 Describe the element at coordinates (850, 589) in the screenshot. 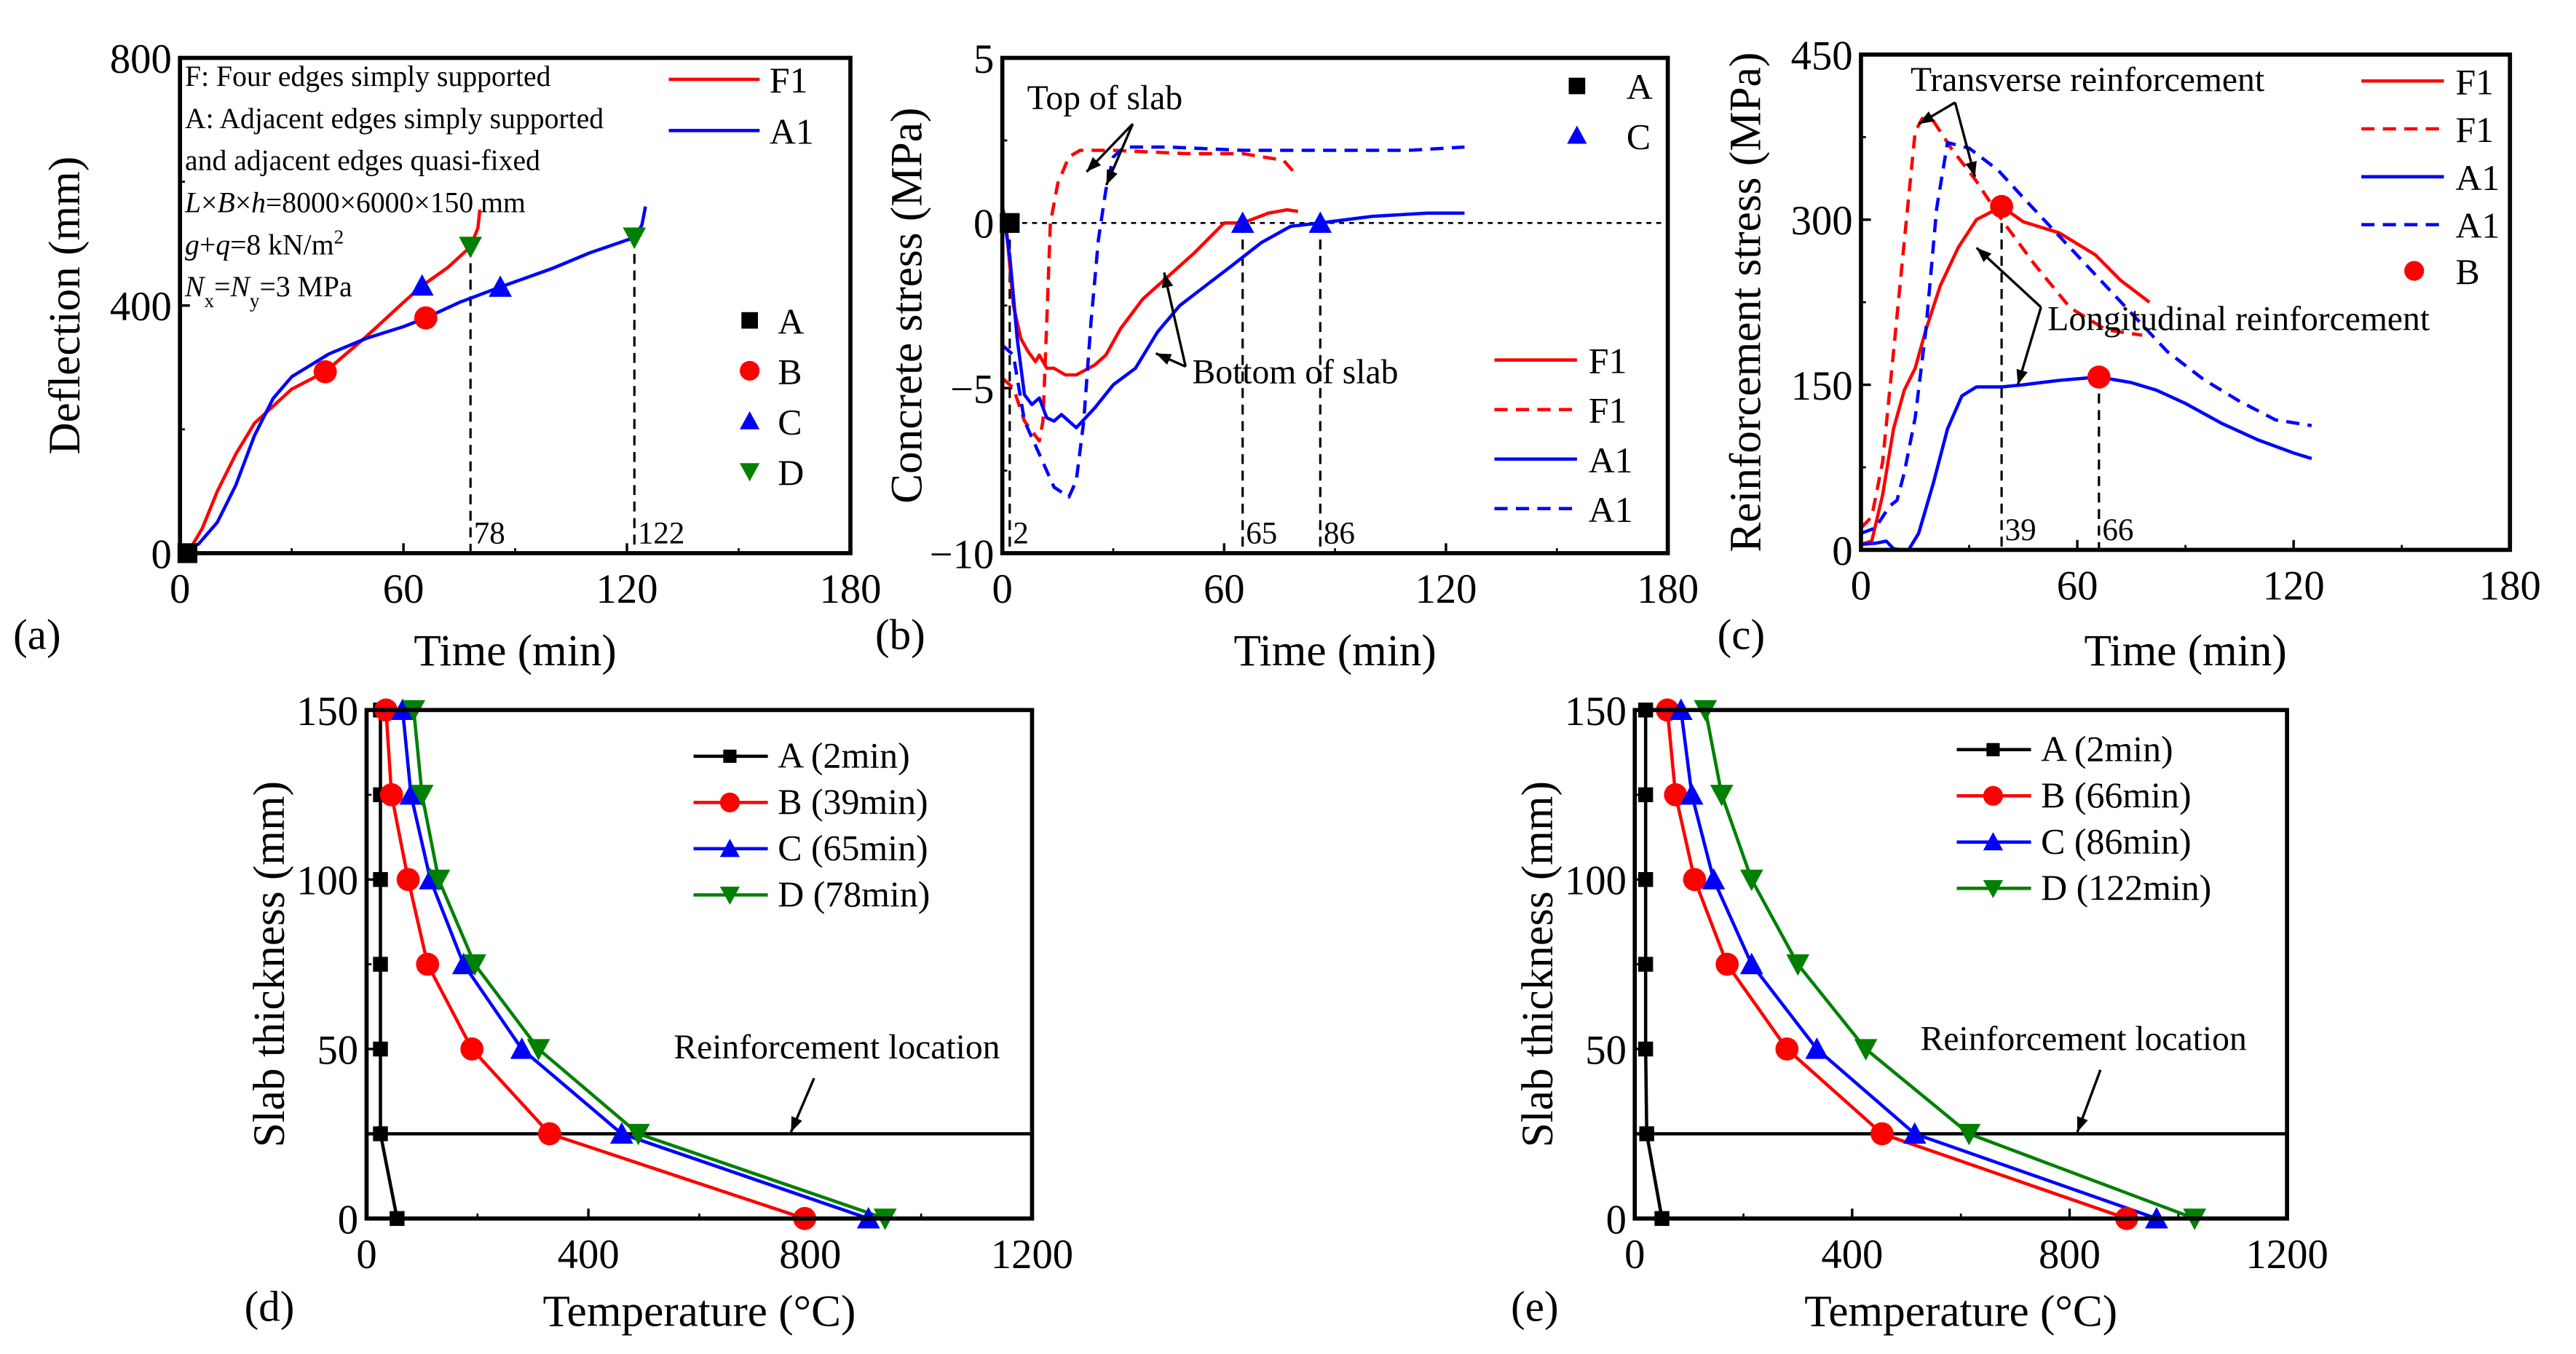

I see `x-tick-label: 180` at that location.